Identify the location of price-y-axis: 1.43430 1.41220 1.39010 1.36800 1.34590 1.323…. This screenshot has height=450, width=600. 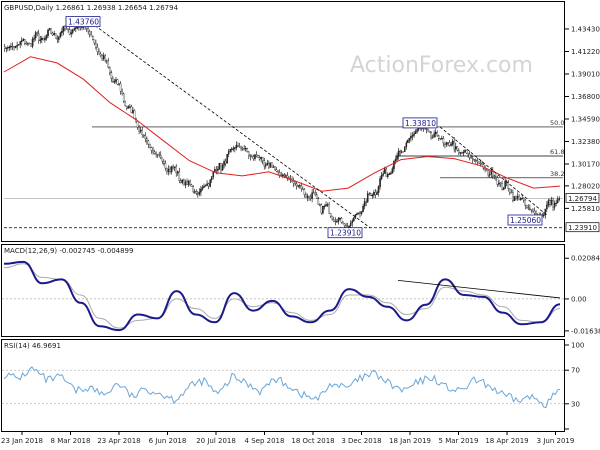
(582, 119).